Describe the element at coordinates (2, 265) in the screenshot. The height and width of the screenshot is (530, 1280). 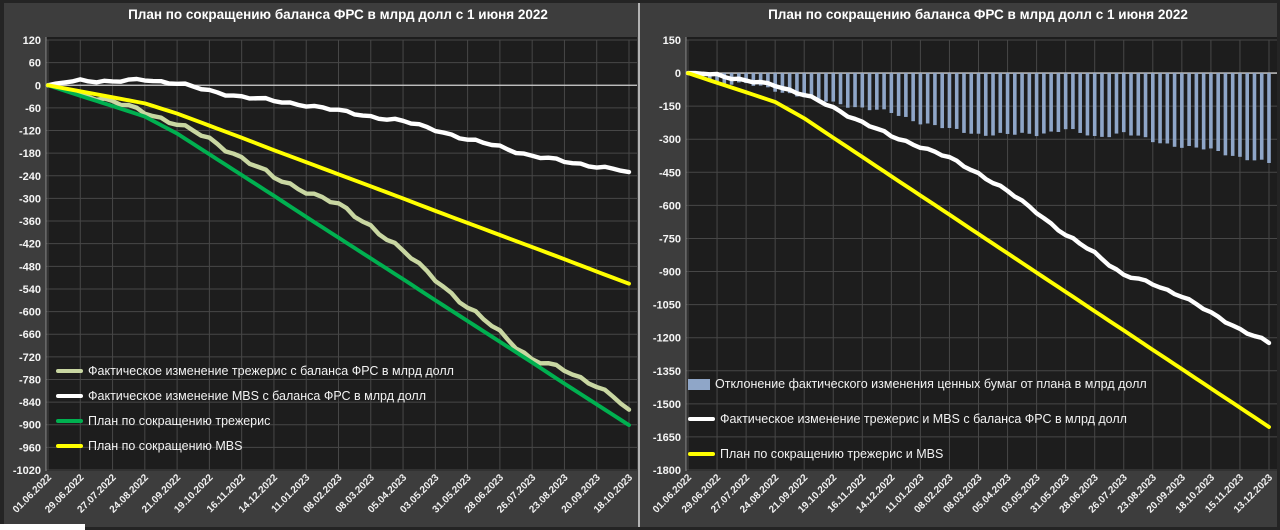
I see `frame-left` at that location.